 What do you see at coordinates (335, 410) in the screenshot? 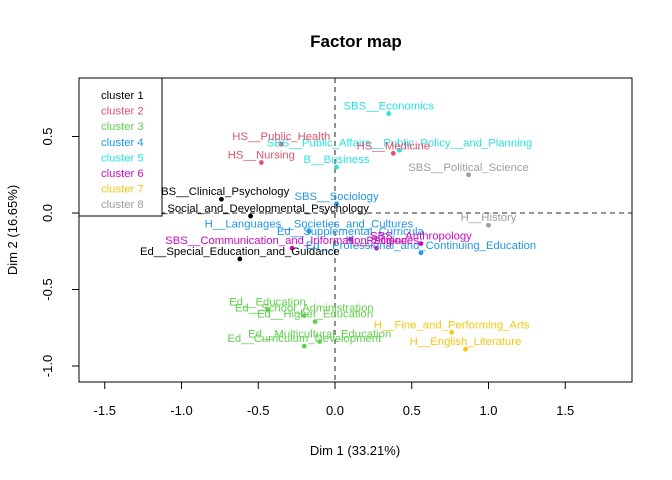
I see `x-tick-label: 0.0` at bounding box center [335, 410].